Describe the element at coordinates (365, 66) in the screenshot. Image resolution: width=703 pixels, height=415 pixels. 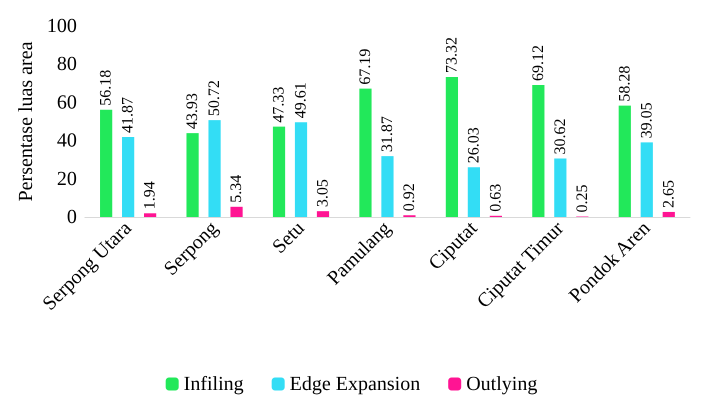
I see `data-label: 67.19` at that location.